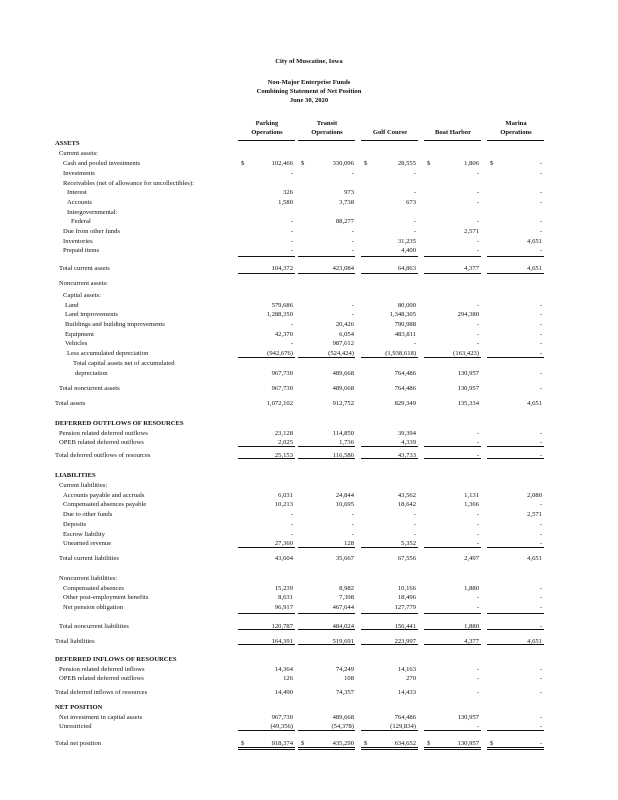 This screenshot has width=618, height=800. I want to click on cell-value: 25,153, so click(283, 455).